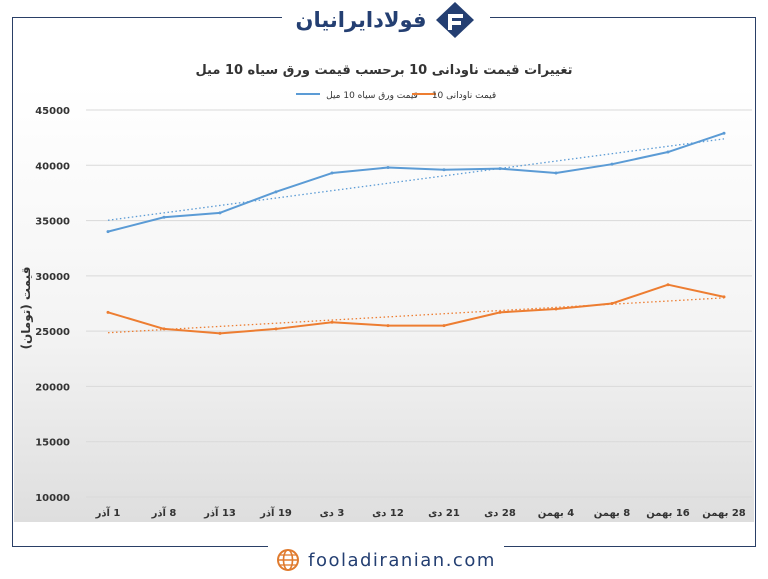 The height and width of the screenshot is (579, 768). What do you see at coordinates (219, 512) in the screenshot?
I see `x-tick-label: 13 آذر` at bounding box center [219, 512].